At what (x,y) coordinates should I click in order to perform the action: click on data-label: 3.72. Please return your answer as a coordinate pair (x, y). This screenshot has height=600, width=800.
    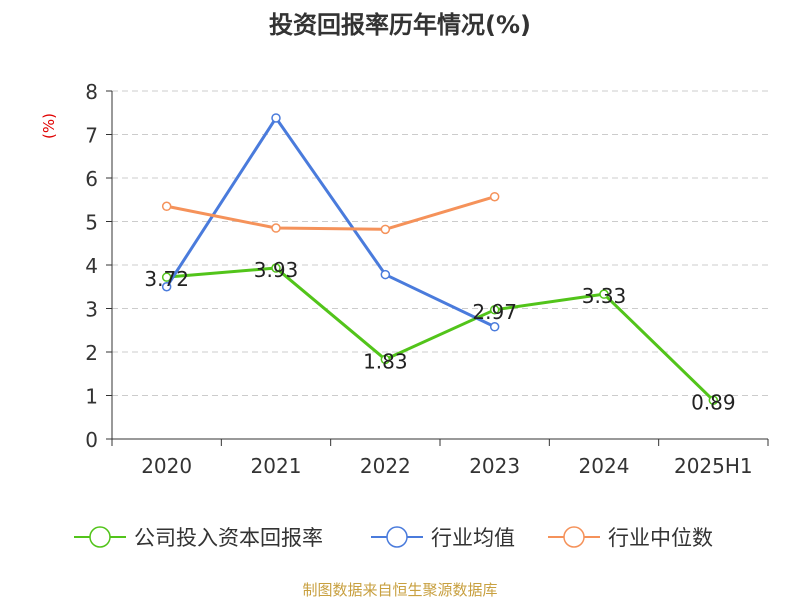
    Looking at the image, I should click on (166, 279).